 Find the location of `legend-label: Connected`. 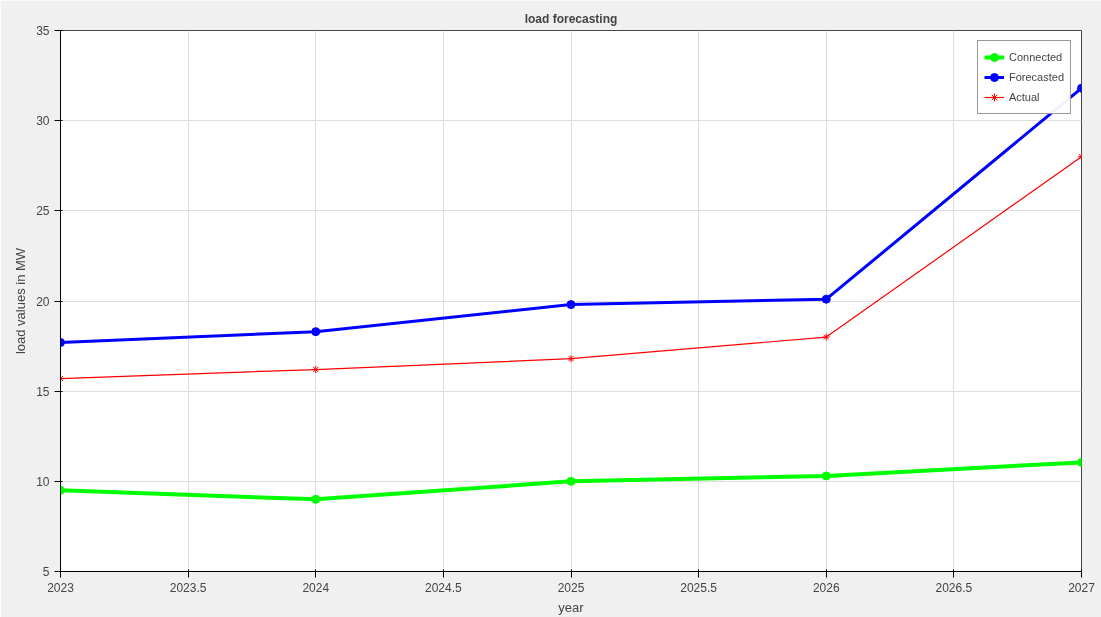

legend-label: Connected is located at coordinates (1035, 57).